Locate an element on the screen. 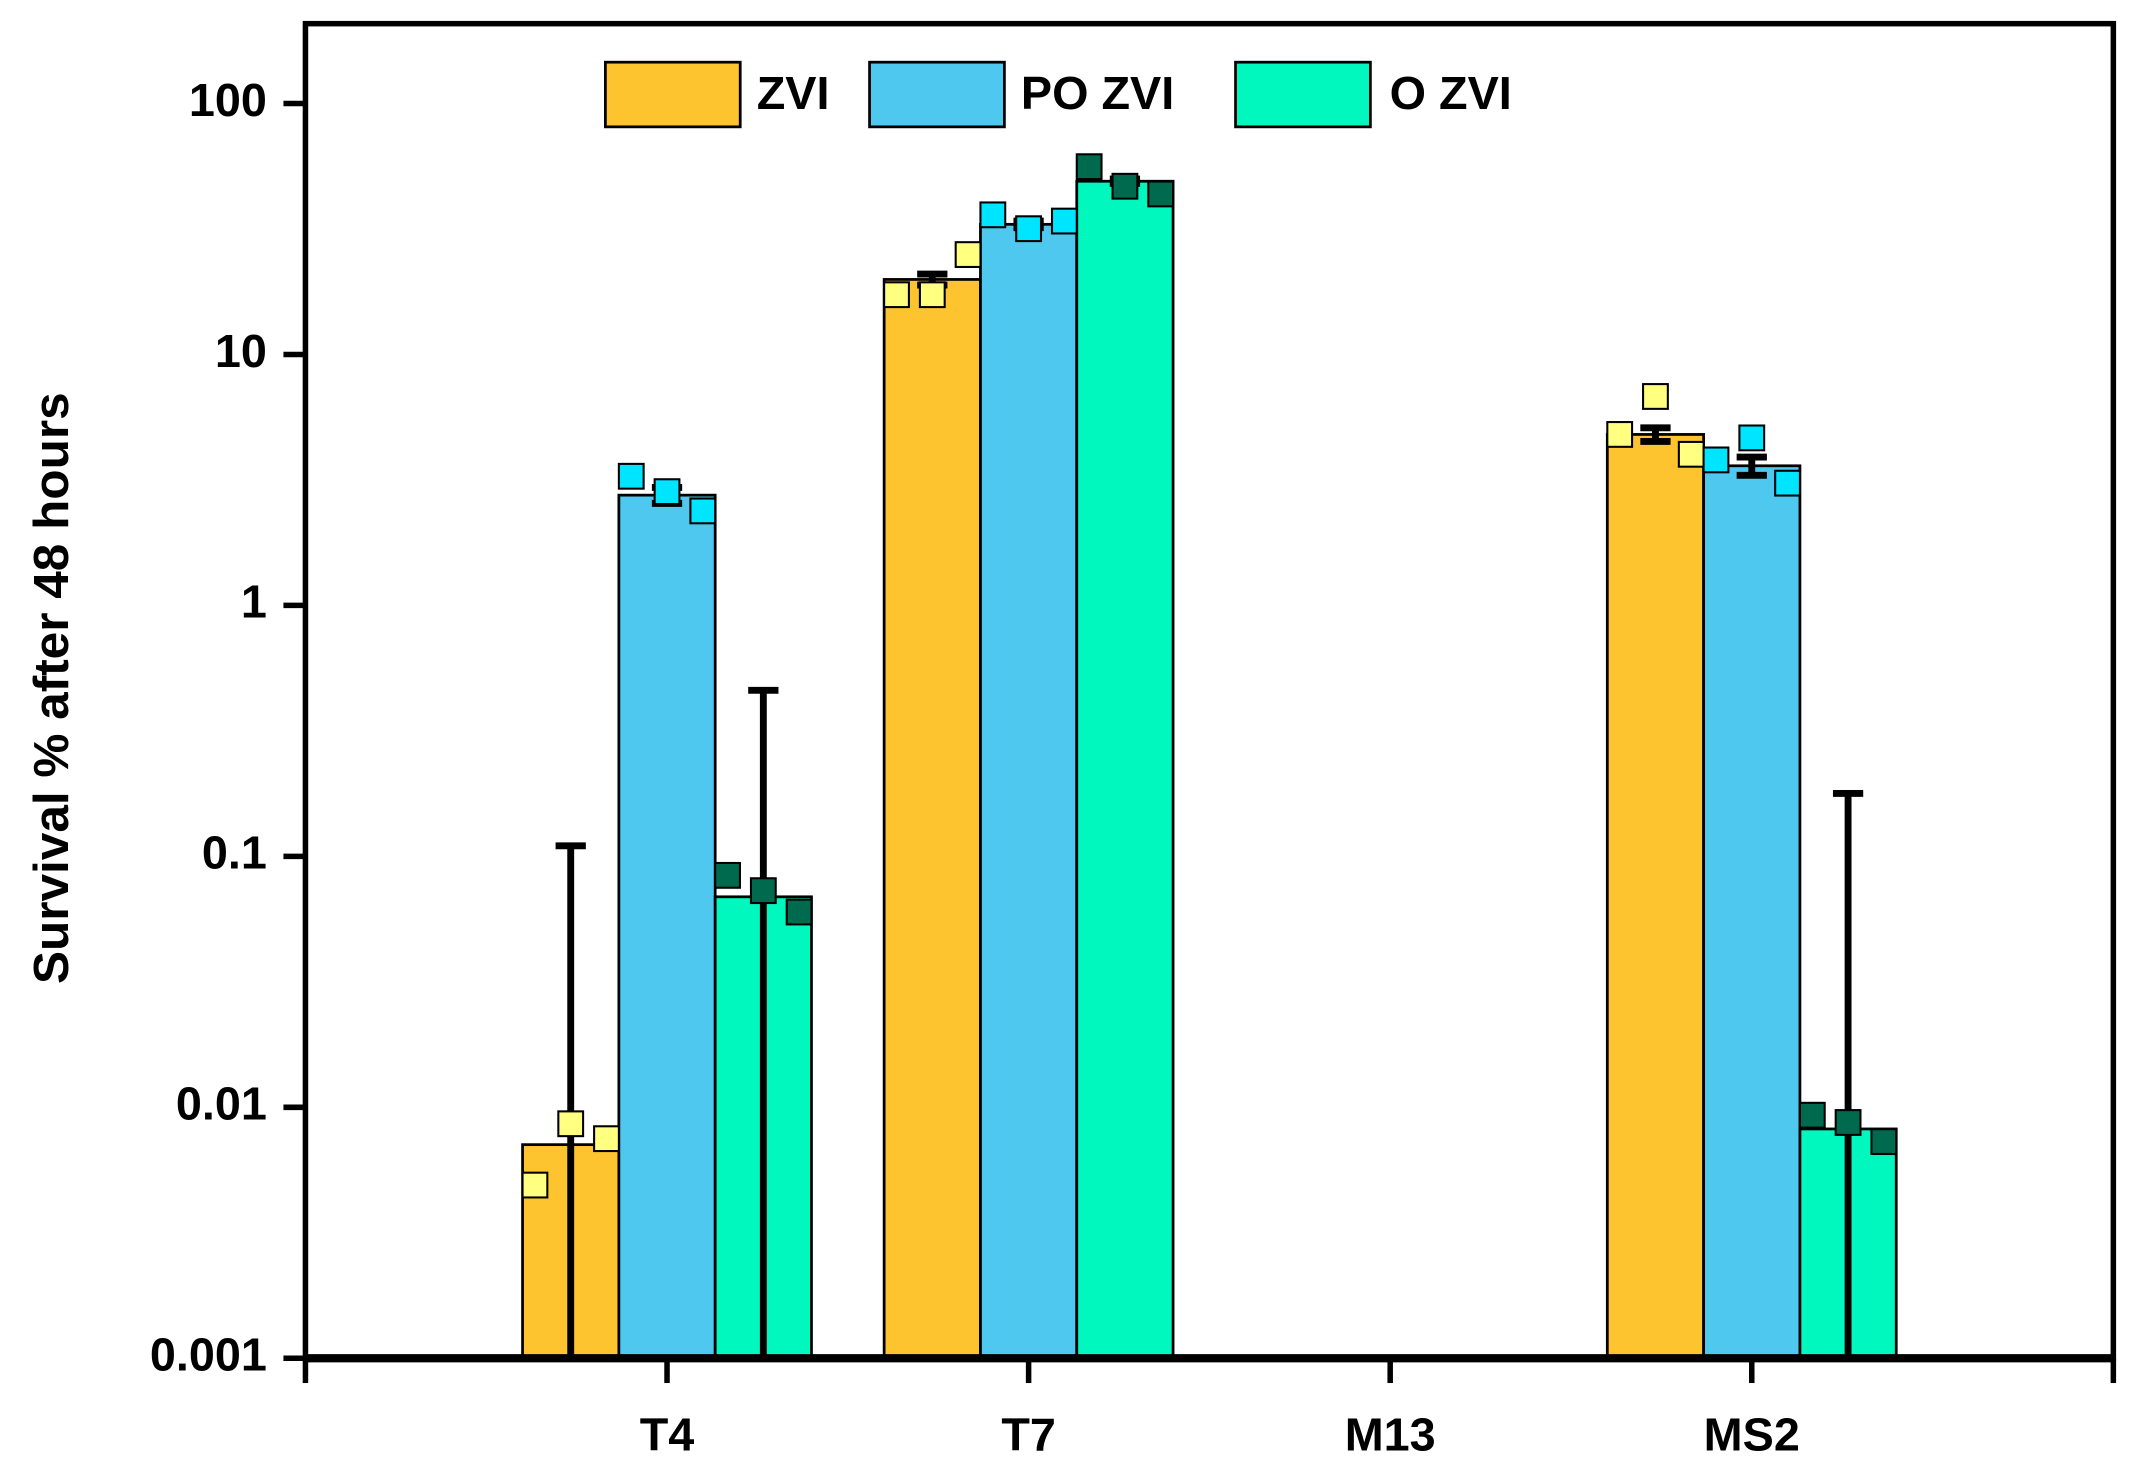 The width and height of the screenshot is (2145, 1481). y-tick-label: 1 is located at coordinates (254, 602).